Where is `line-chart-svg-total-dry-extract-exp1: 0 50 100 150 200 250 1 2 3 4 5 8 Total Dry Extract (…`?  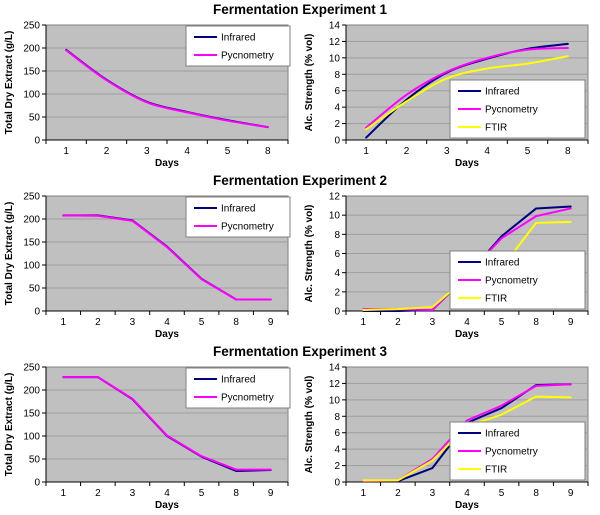
line-chart-svg-total-dry-extract-exp1: 0 50 100 150 200 250 1 2 3 4 5 8 Total Dry Extract (… is located at coordinates (147, 95).